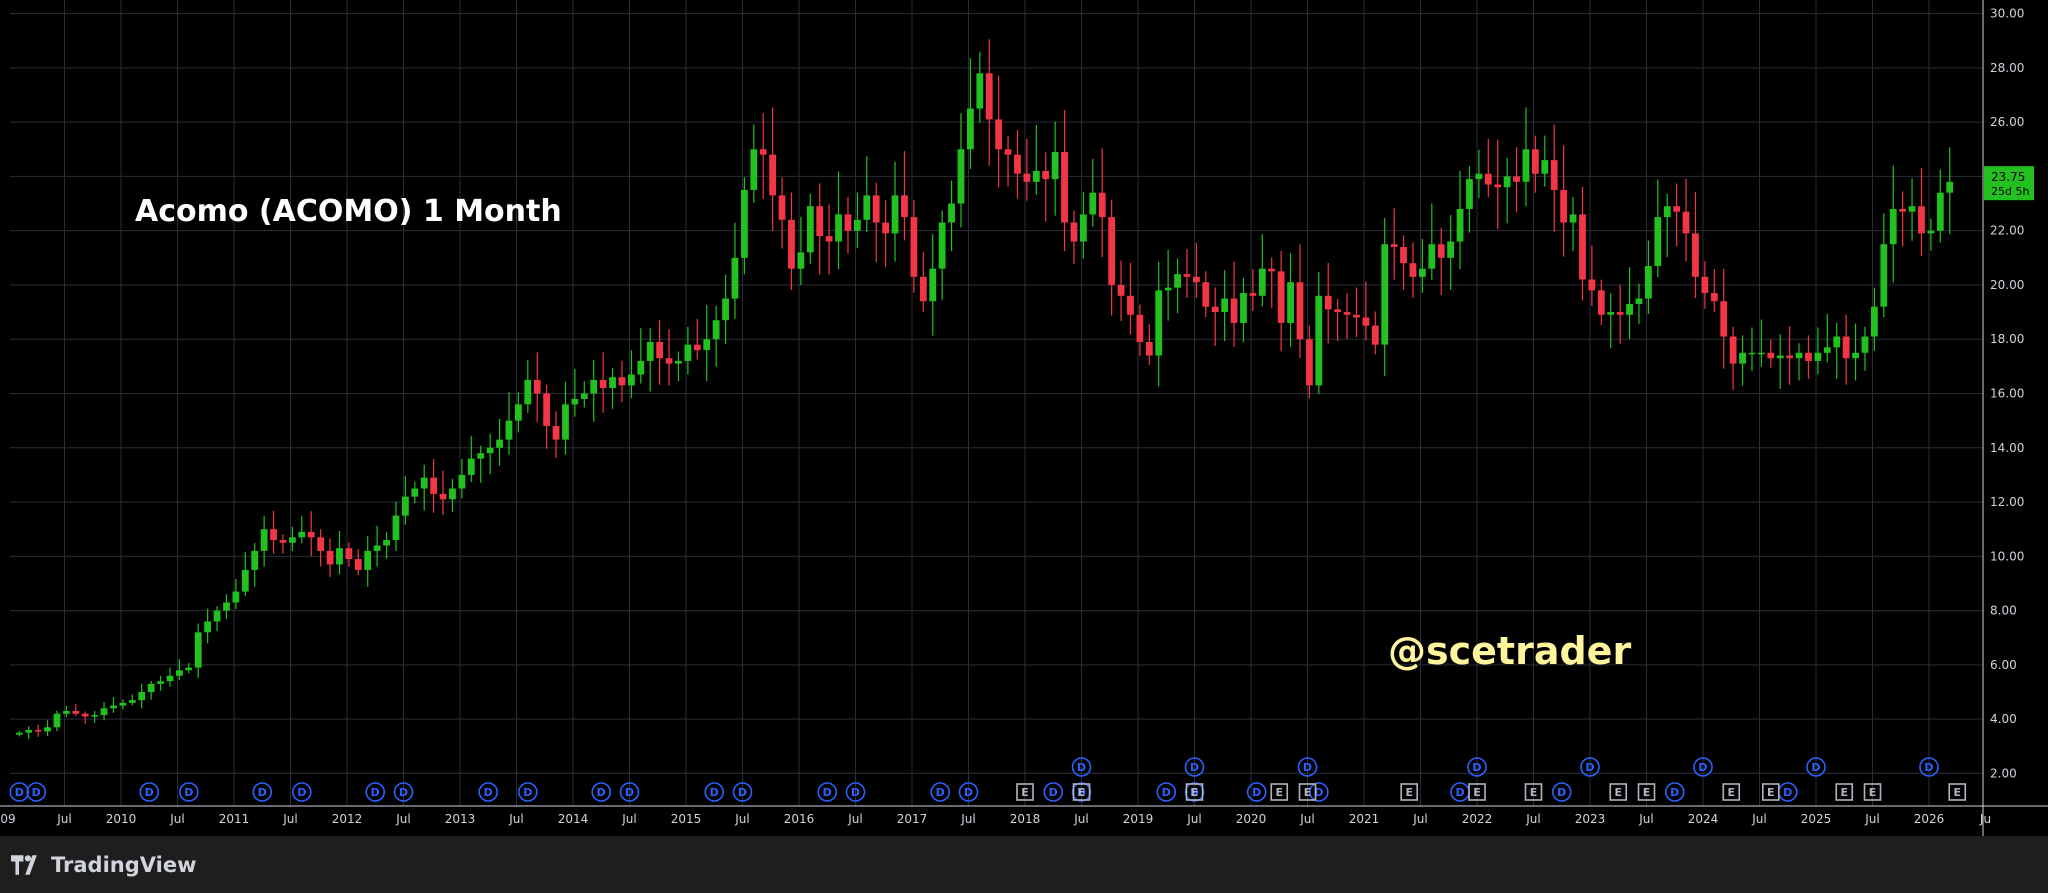 The height and width of the screenshot is (893, 2048). What do you see at coordinates (2007, 285) in the screenshot?
I see `price-tick-label: 20.00` at bounding box center [2007, 285].